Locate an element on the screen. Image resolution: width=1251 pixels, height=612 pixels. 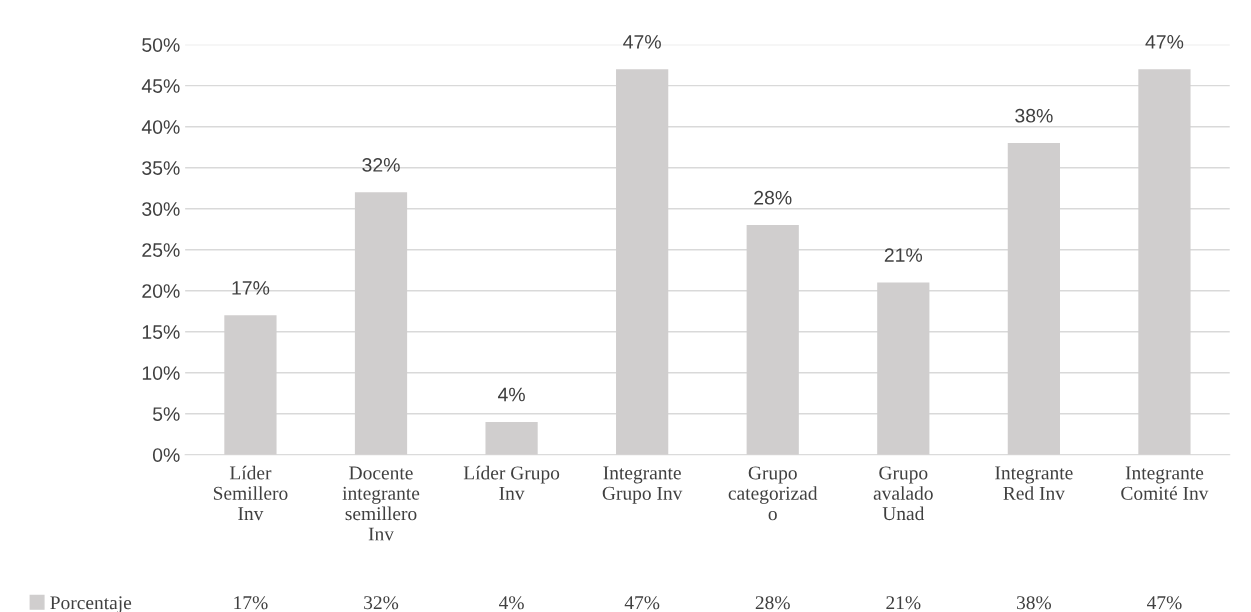
y-tick-label: 25% is located at coordinates (161, 250).